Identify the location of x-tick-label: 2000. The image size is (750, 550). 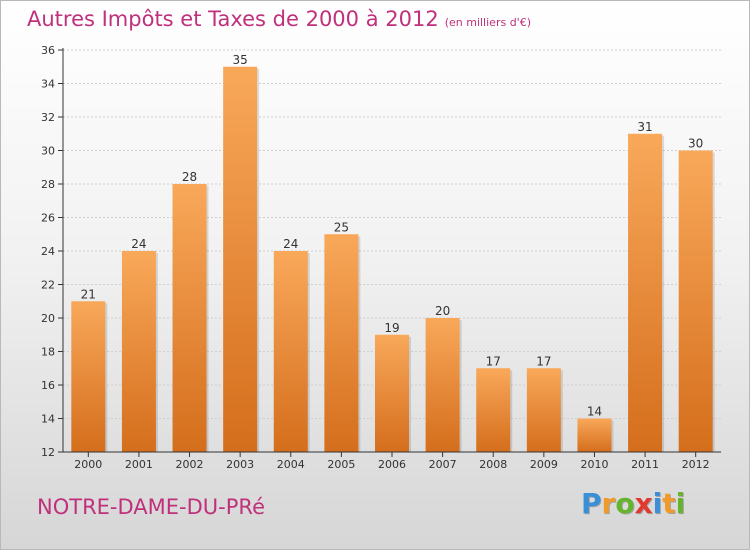
(88, 464).